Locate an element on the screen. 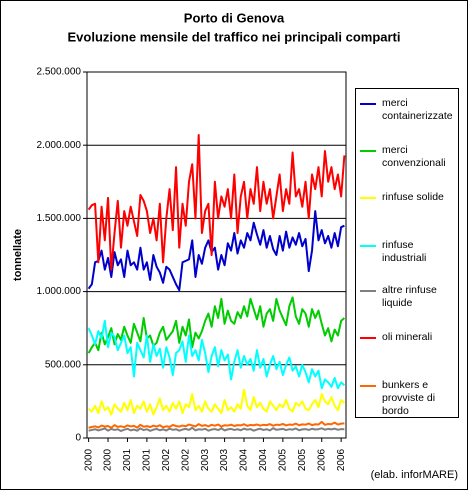 Image resolution: width=468 pixels, height=490 pixels. legend-item: rinfuse solide is located at coordinates (409, 197).